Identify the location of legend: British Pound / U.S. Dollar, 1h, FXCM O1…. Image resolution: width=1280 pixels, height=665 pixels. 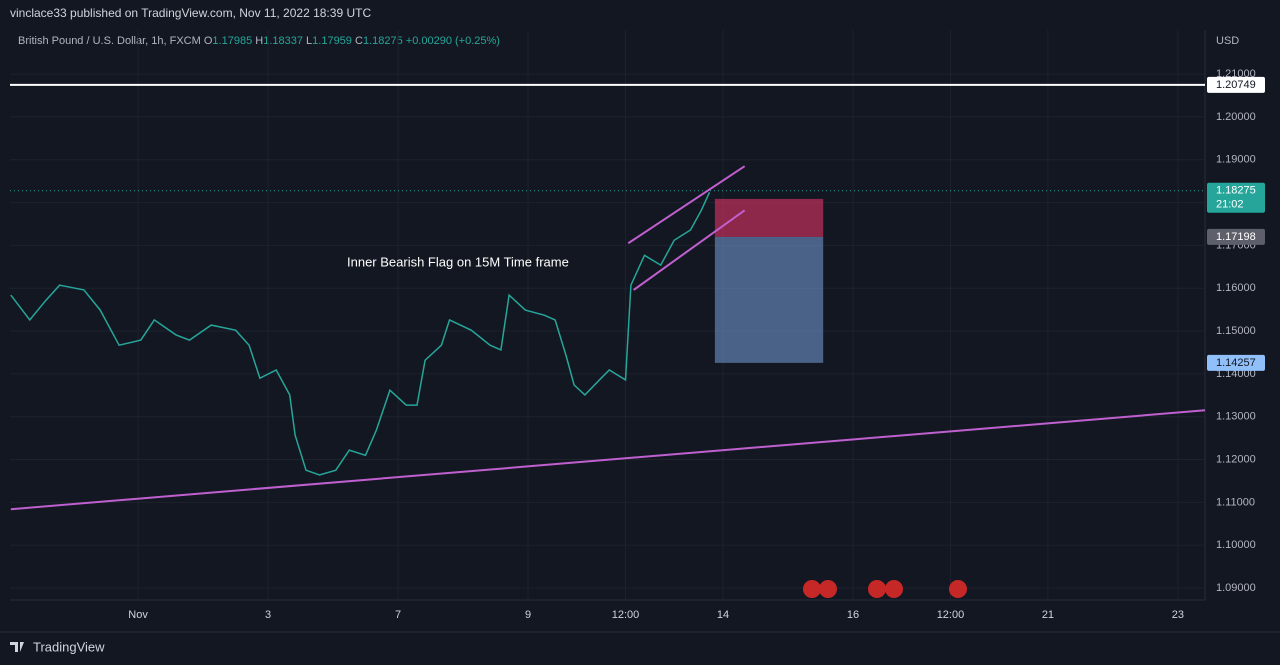
(259, 41).